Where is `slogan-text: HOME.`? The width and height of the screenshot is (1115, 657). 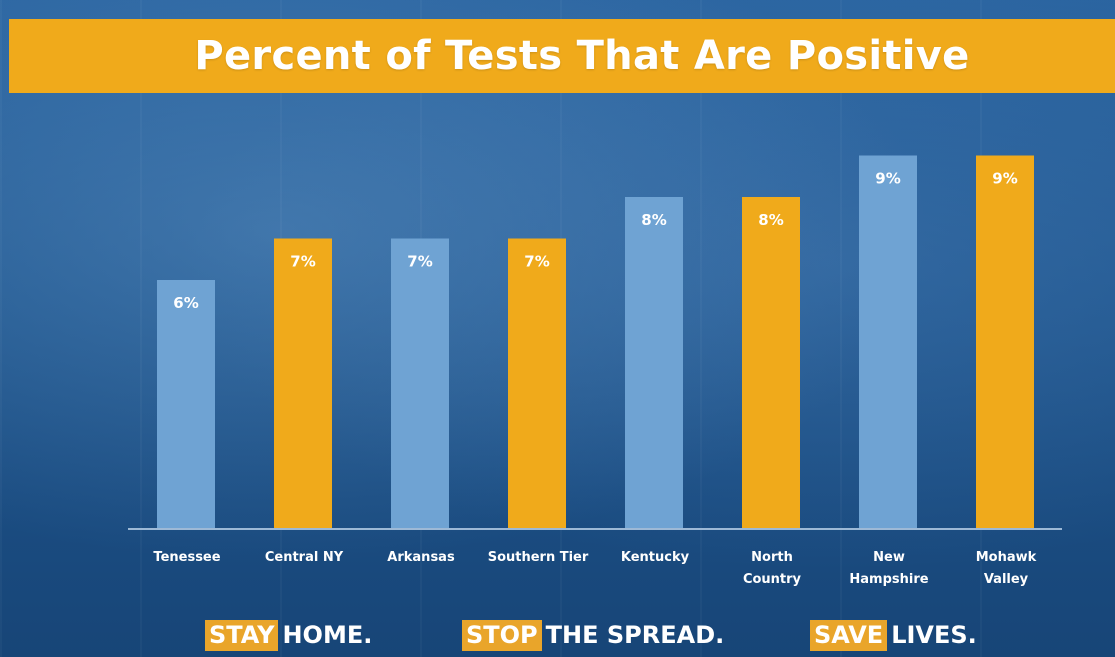 slogan-text: HOME. is located at coordinates (327, 635).